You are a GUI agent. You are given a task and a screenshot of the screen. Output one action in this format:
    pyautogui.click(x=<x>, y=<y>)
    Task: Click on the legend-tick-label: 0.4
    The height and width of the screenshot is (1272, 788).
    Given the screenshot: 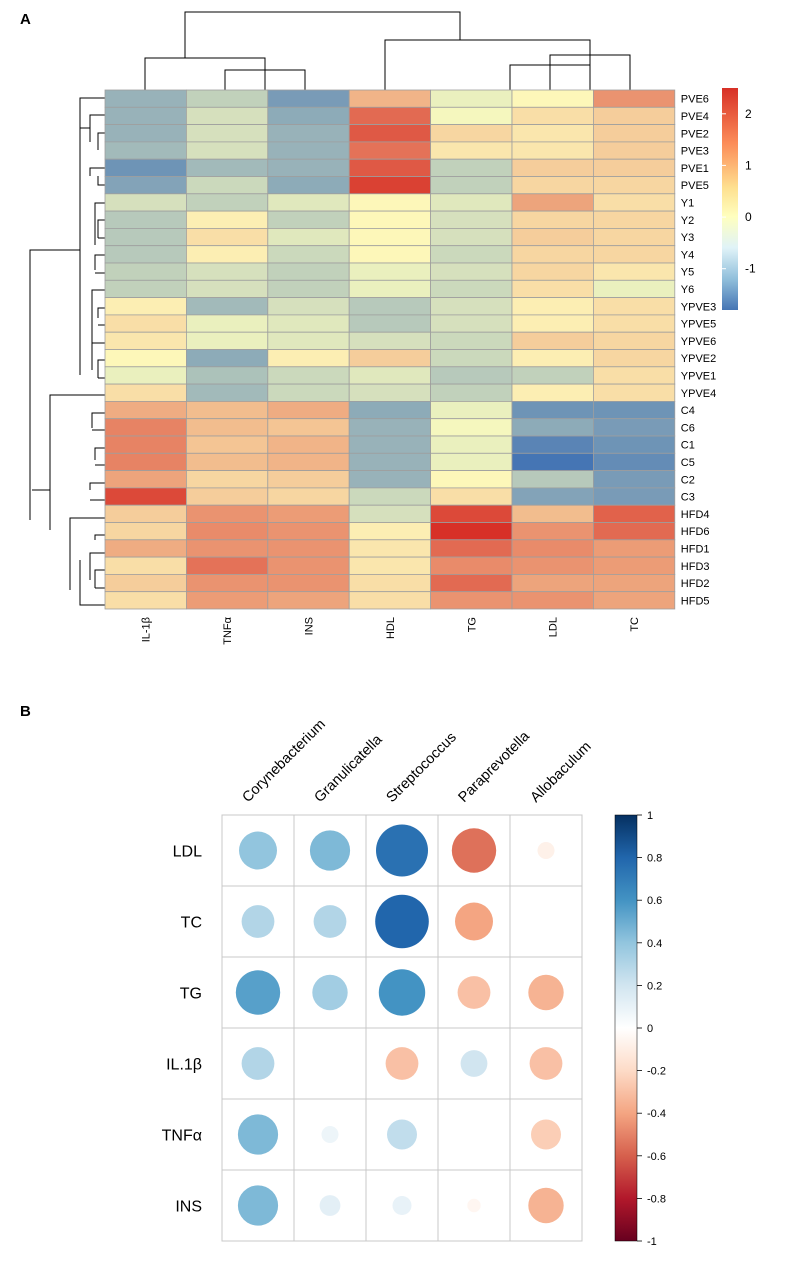 What is the action you would take?
    pyautogui.click(x=654, y=944)
    